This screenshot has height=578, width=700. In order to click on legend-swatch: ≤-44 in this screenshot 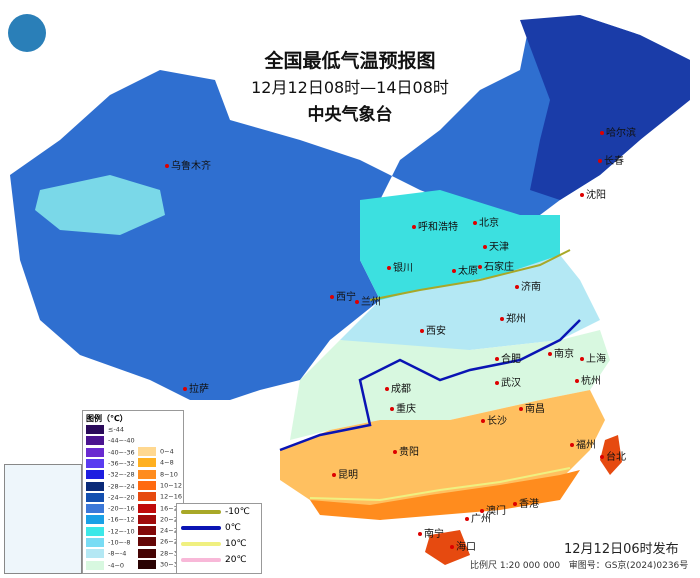, I will do `click(105, 429)`.